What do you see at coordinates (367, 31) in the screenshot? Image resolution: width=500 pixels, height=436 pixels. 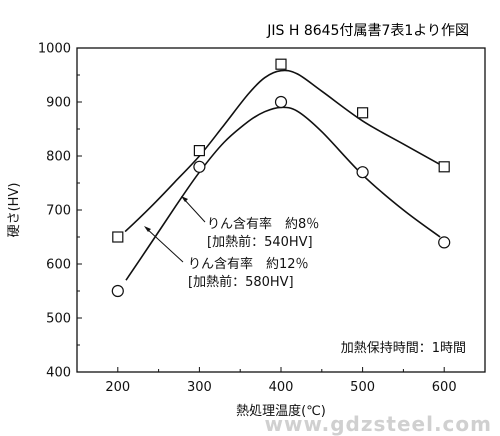 I see `chart-title: JIS H 8645付属書7表1より作図` at bounding box center [367, 31].